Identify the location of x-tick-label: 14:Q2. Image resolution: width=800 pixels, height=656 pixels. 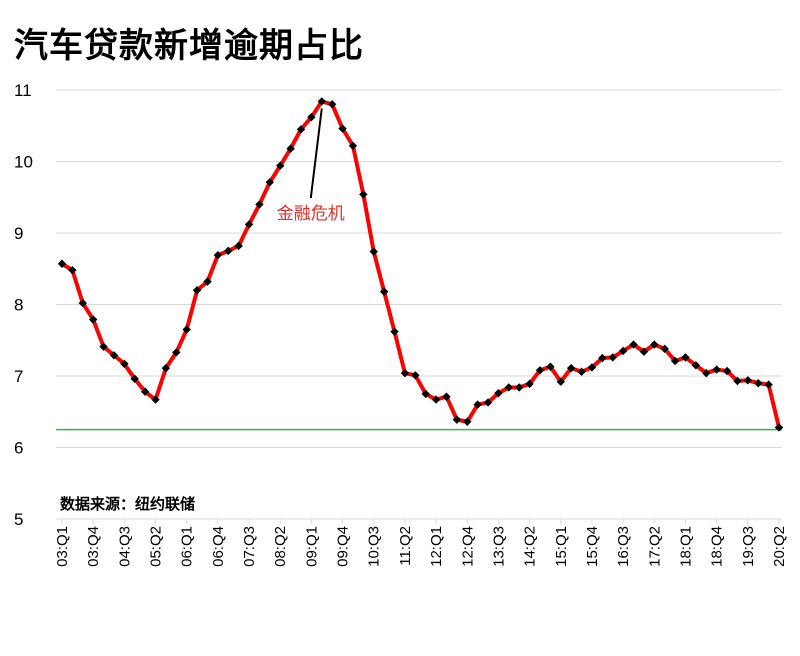
(530, 546).